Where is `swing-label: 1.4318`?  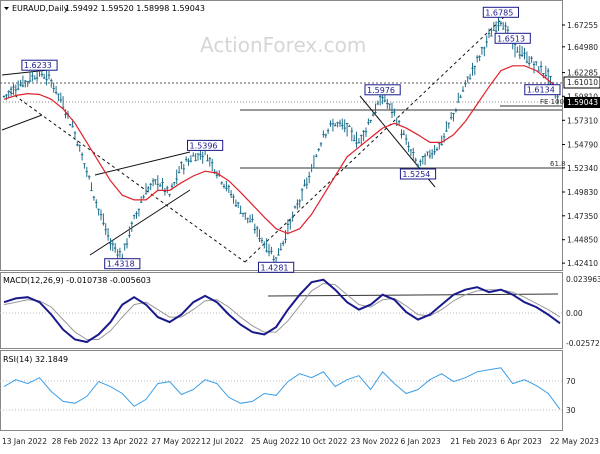 swing-label: 1.4318 is located at coordinates (121, 264).